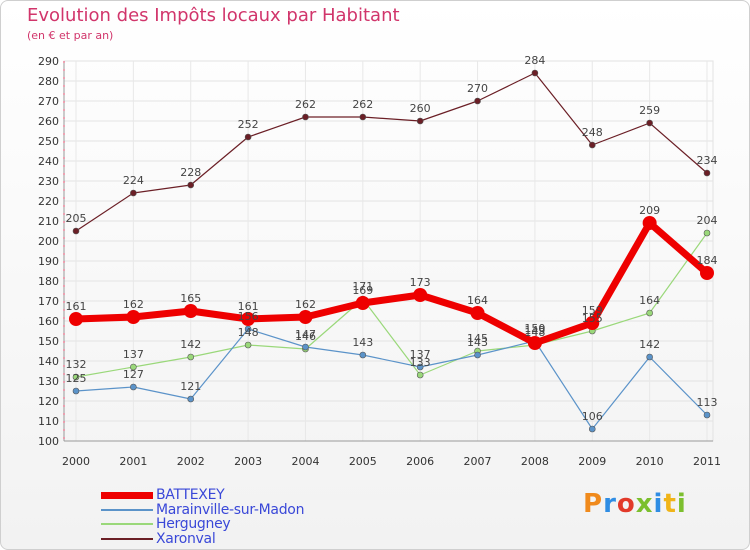 The width and height of the screenshot is (750, 550). I want to click on data-label: 156, so click(248, 316).